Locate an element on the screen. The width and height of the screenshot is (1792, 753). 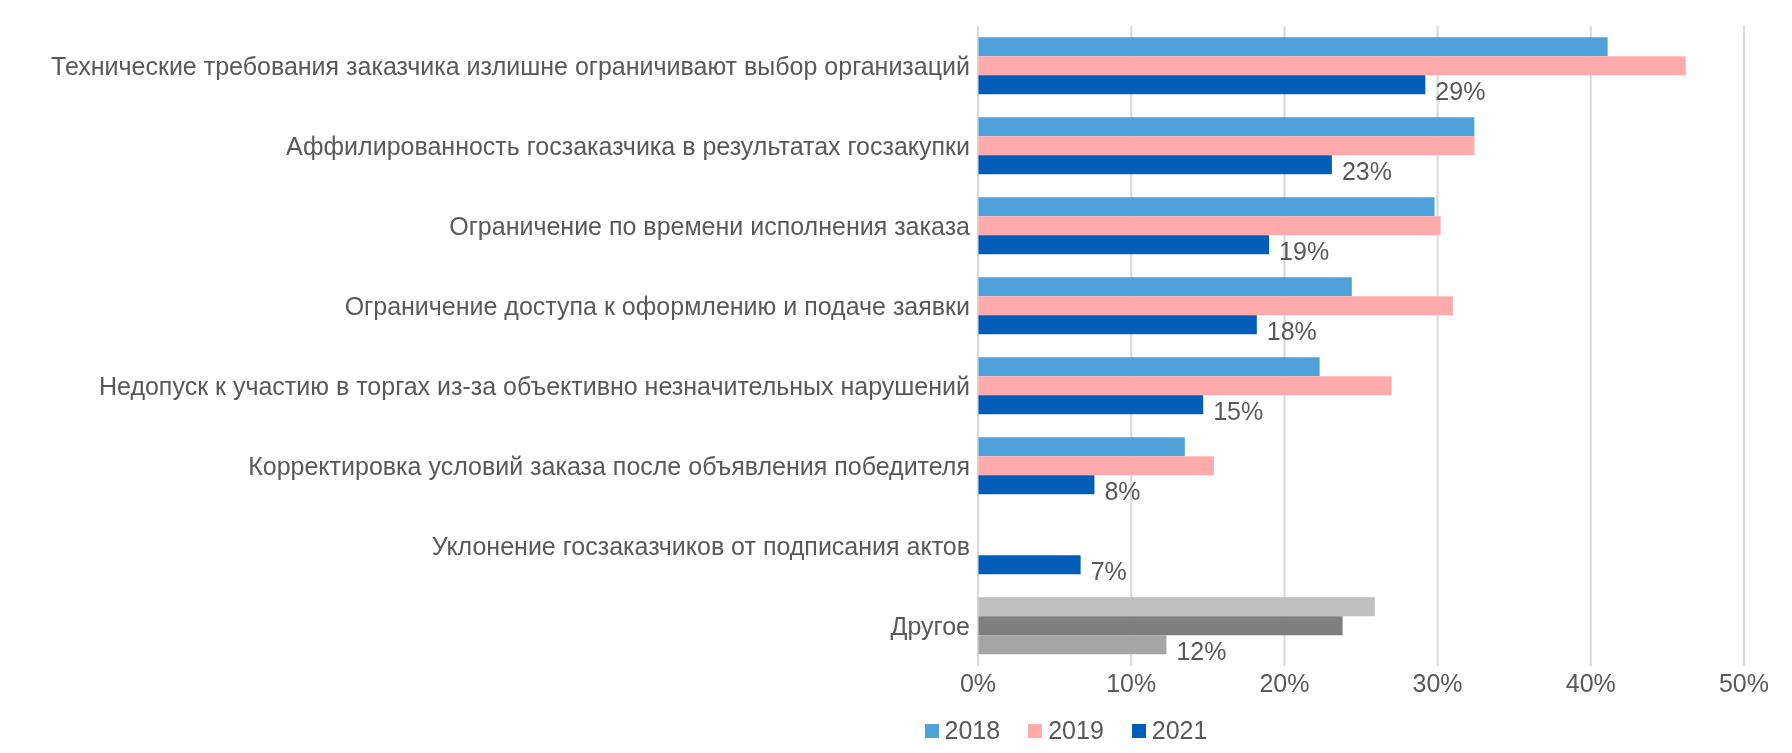
x-tick-label: 50% is located at coordinates (1744, 682).